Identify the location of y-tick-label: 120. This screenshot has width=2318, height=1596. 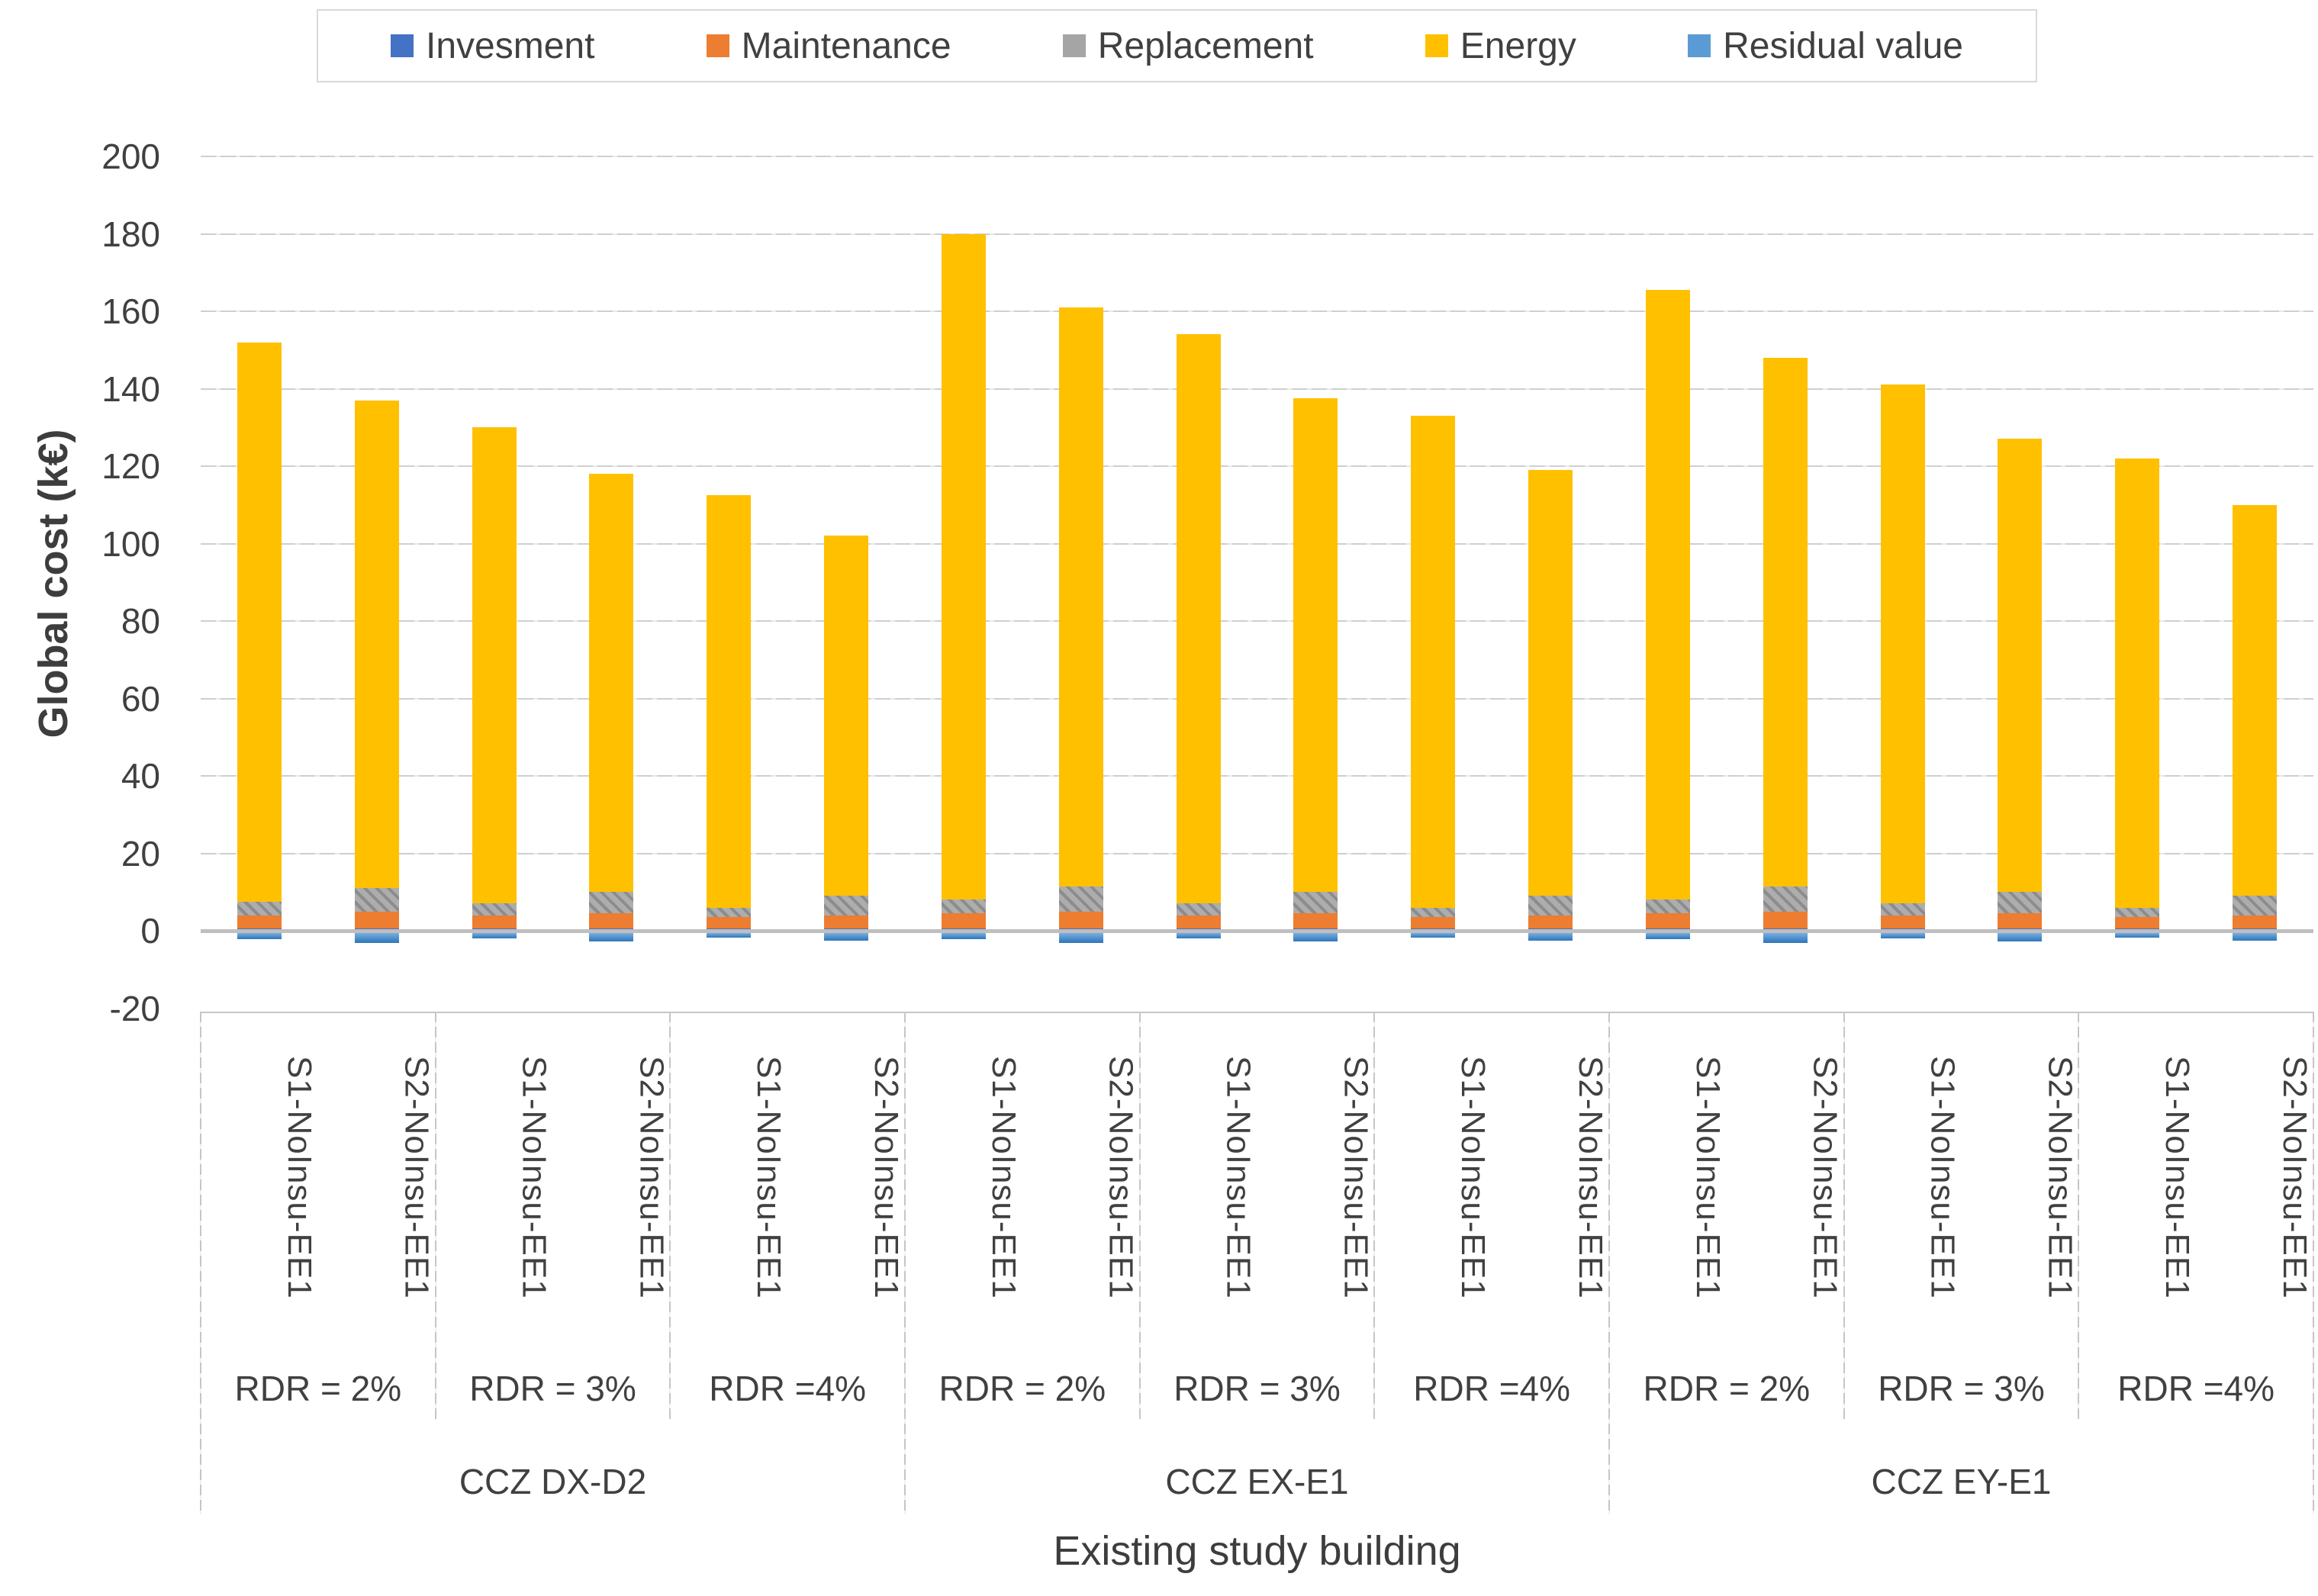
(130, 466).